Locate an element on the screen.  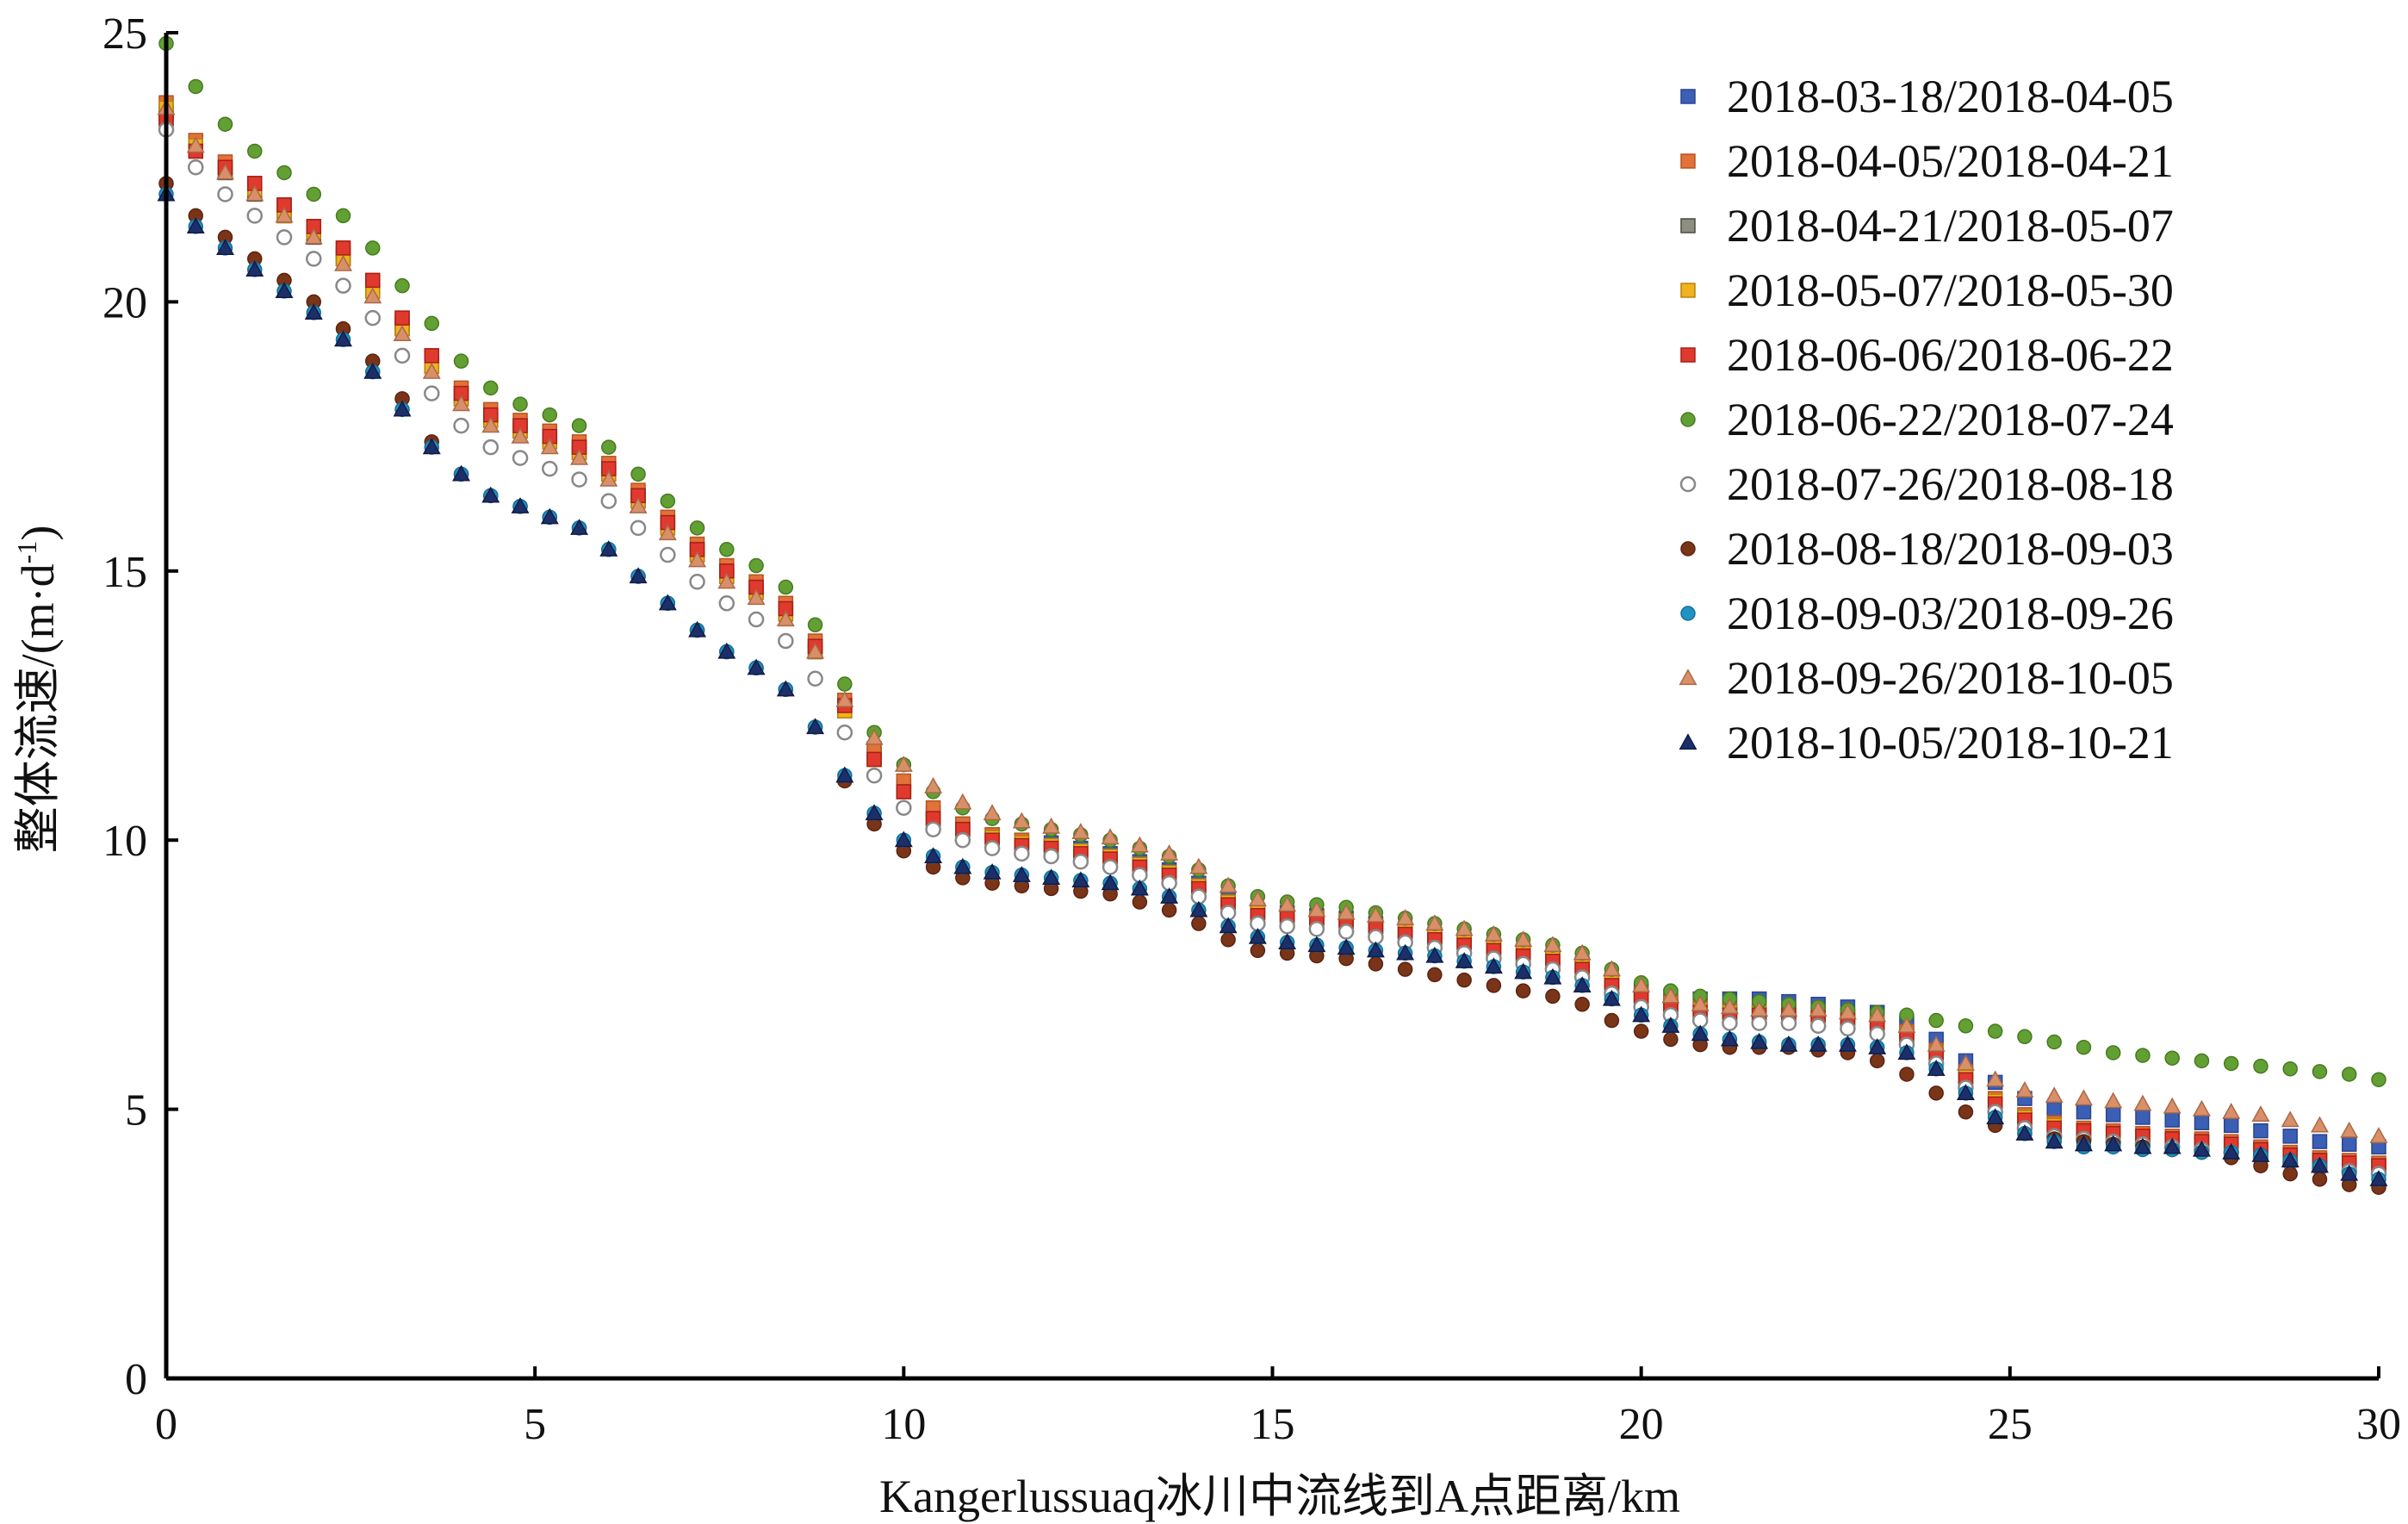
x-tick-label: 25 is located at coordinates (2011, 1424).